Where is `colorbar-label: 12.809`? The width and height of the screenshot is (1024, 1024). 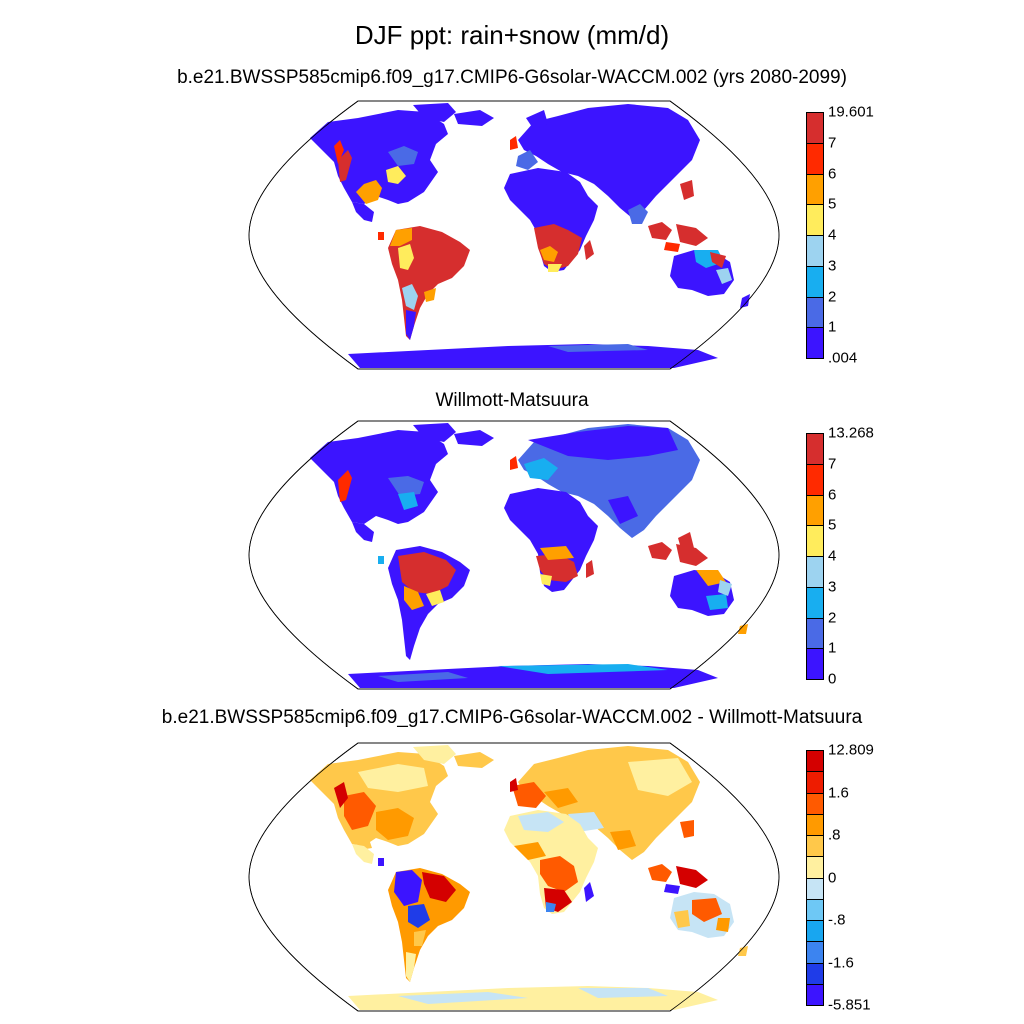
colorbar-label: 12.809 is located at coordinates (851, 750).